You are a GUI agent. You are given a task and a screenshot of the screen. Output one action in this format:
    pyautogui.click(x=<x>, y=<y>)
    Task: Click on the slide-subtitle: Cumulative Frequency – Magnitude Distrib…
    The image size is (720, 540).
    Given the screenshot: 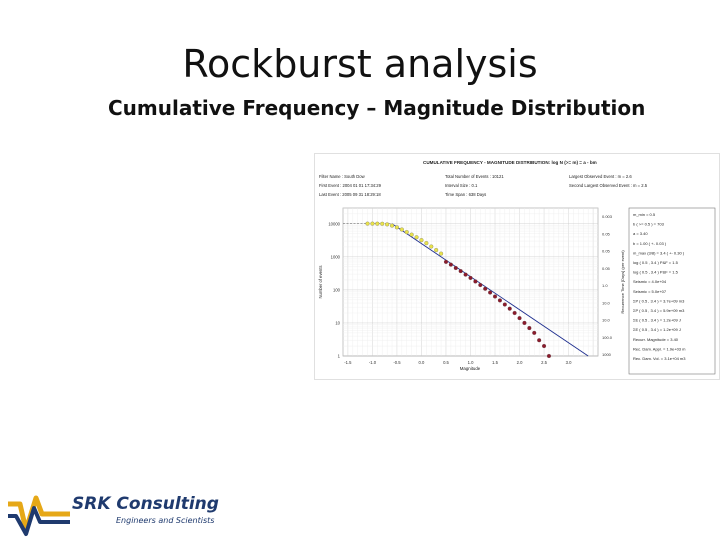 What is the action you would take?
    pyautogui.click(x=377, y=108)
    